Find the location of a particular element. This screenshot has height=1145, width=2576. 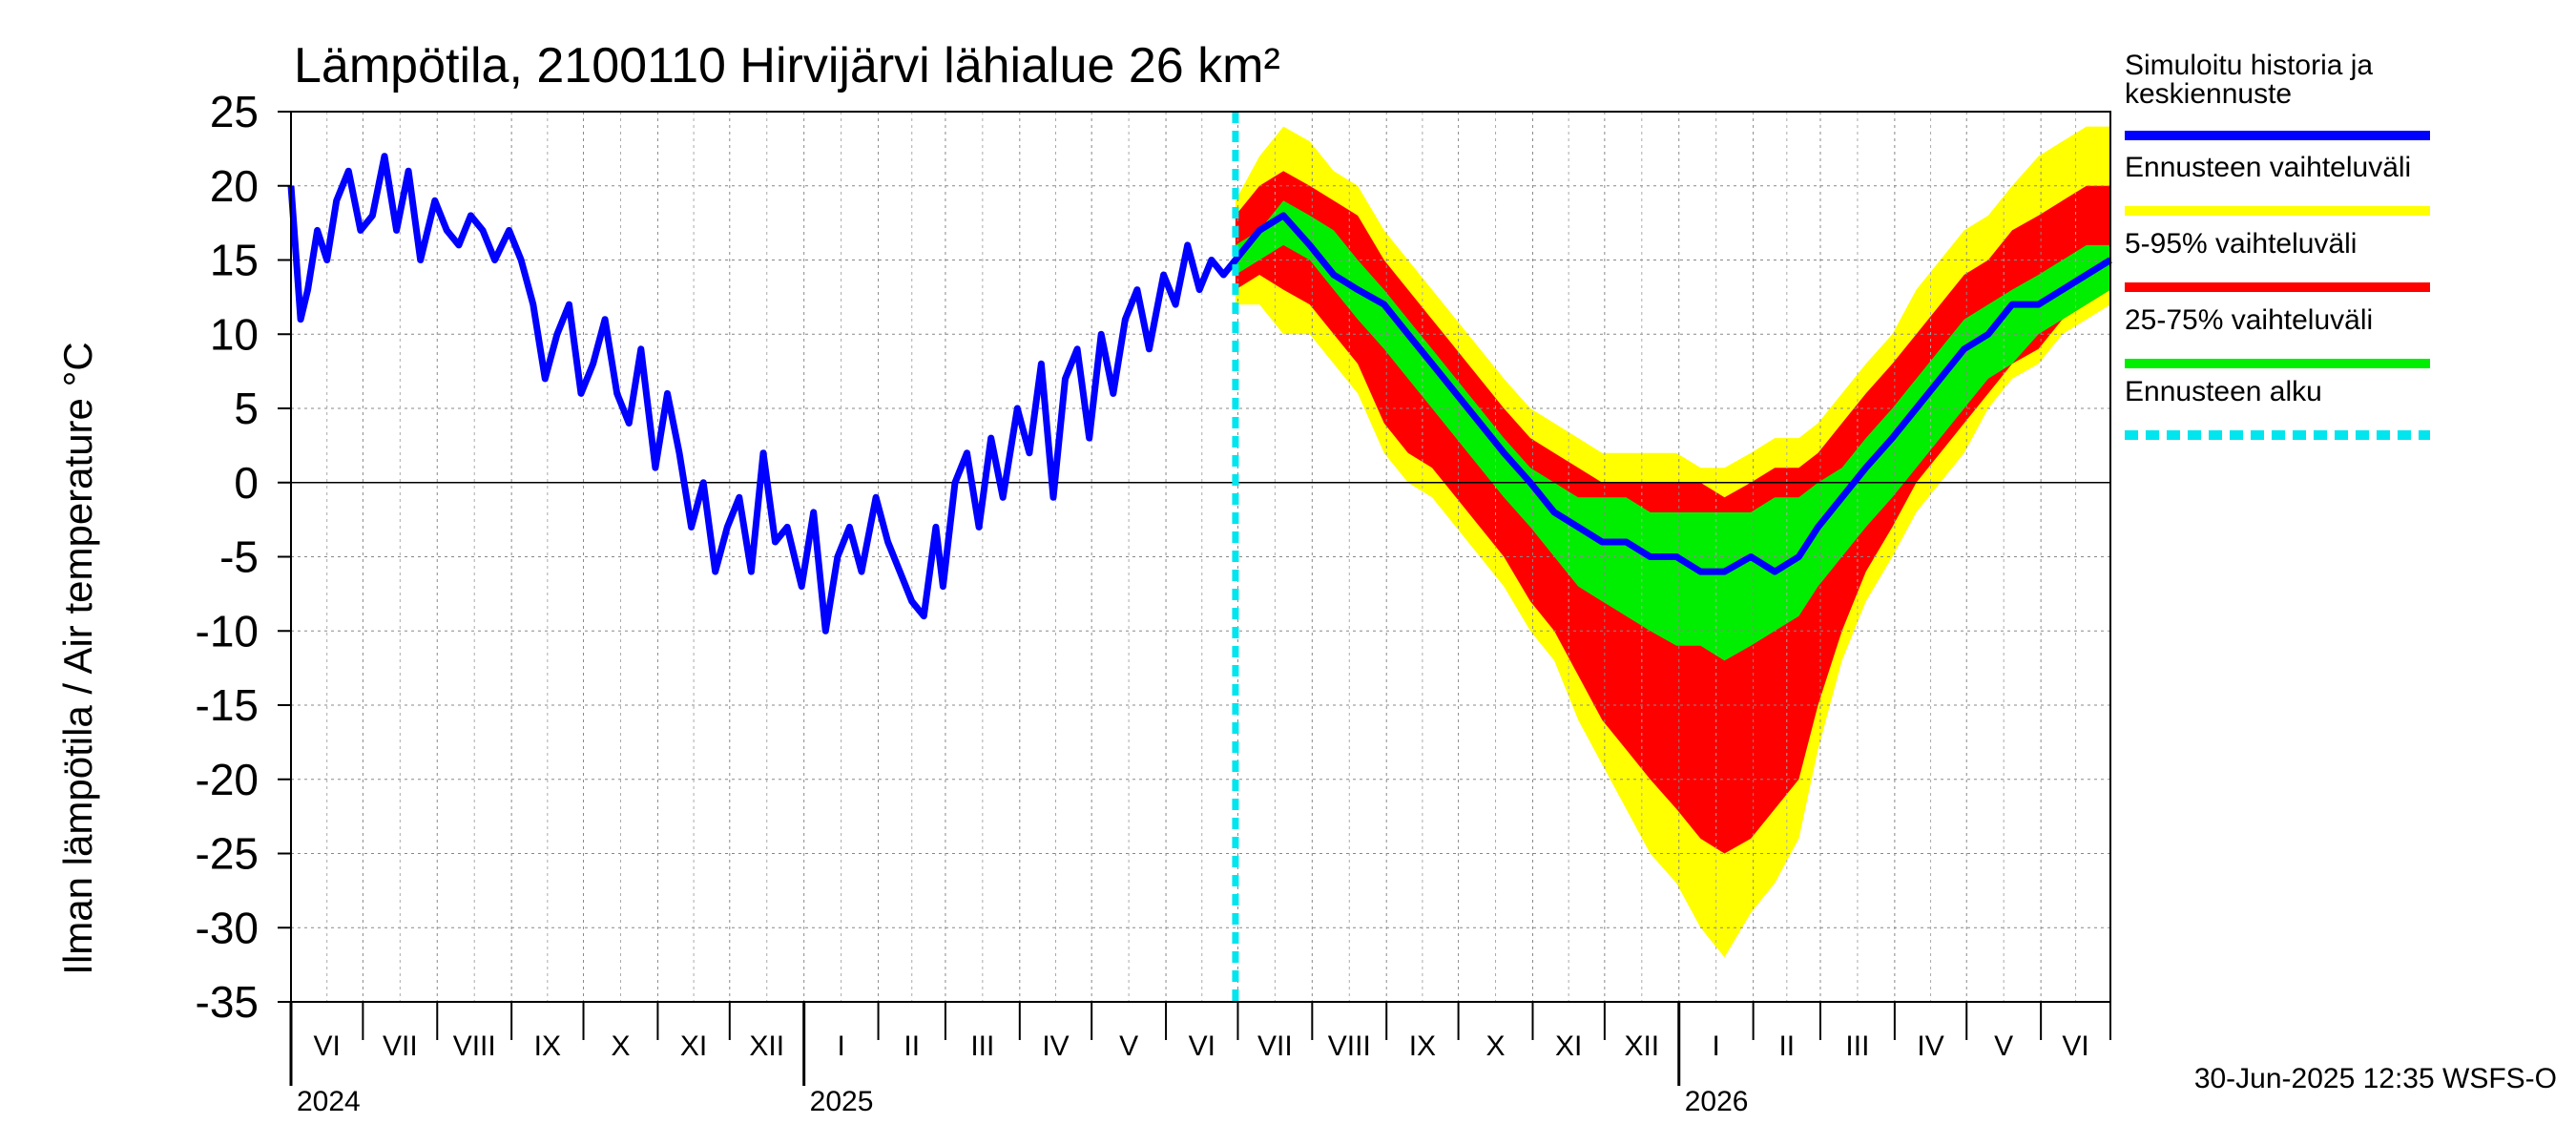

legend-label: 25-75% vaihteluväli is located at coordinates (2249, 320).